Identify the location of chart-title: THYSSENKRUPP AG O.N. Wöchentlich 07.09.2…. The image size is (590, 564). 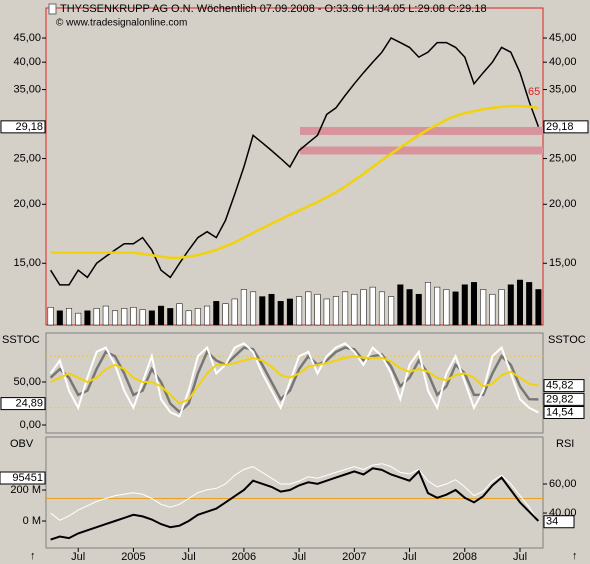
(273, 9).